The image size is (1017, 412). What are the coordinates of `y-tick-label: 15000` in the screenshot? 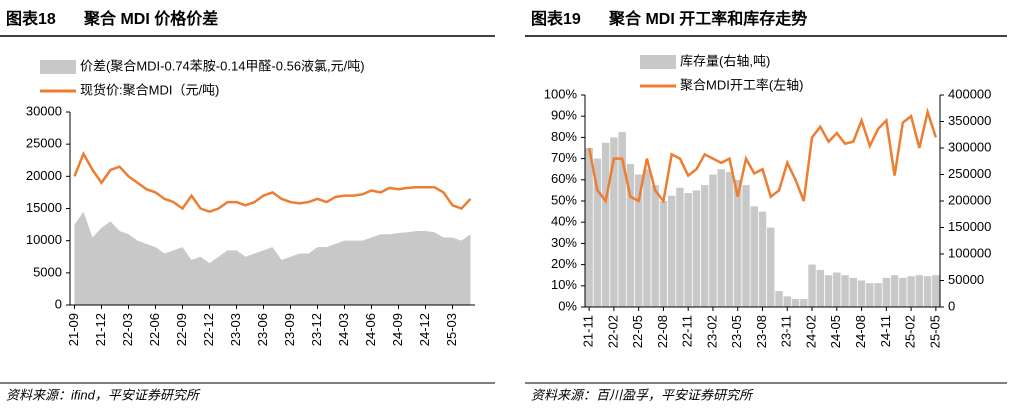 It's located at (44, 207).